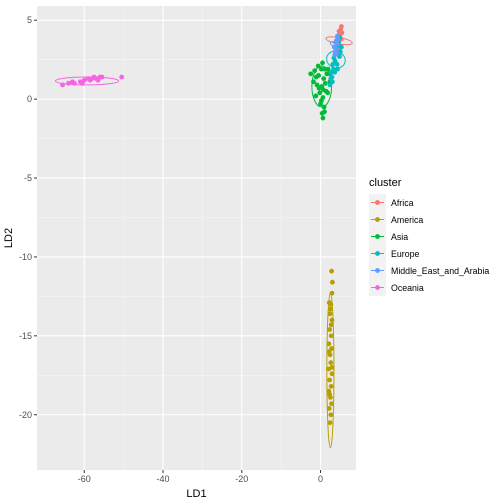 The height and width of the screenshot is (504, 504). I want to click on legend-label: Oceania, so click(407, 288).